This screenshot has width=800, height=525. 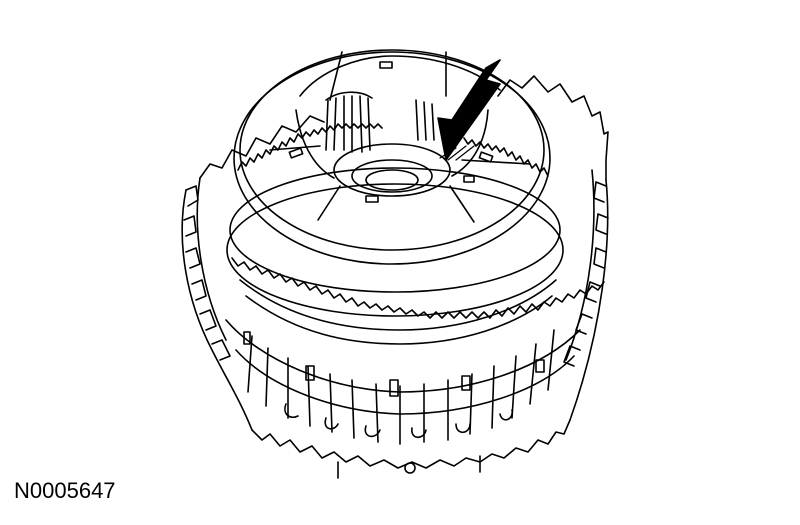 What do you see at coordinates (65, 490) in the screenshot?
I see `figure-id-label: N0005647` at bounding box center [65, 490].